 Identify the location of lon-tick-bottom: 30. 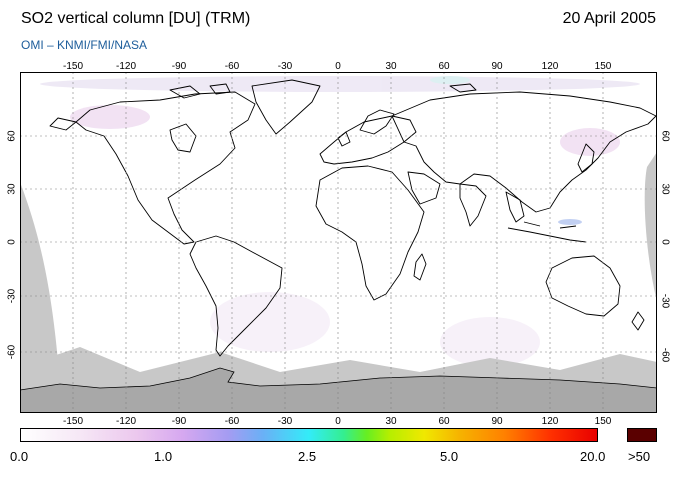
(391, 421).